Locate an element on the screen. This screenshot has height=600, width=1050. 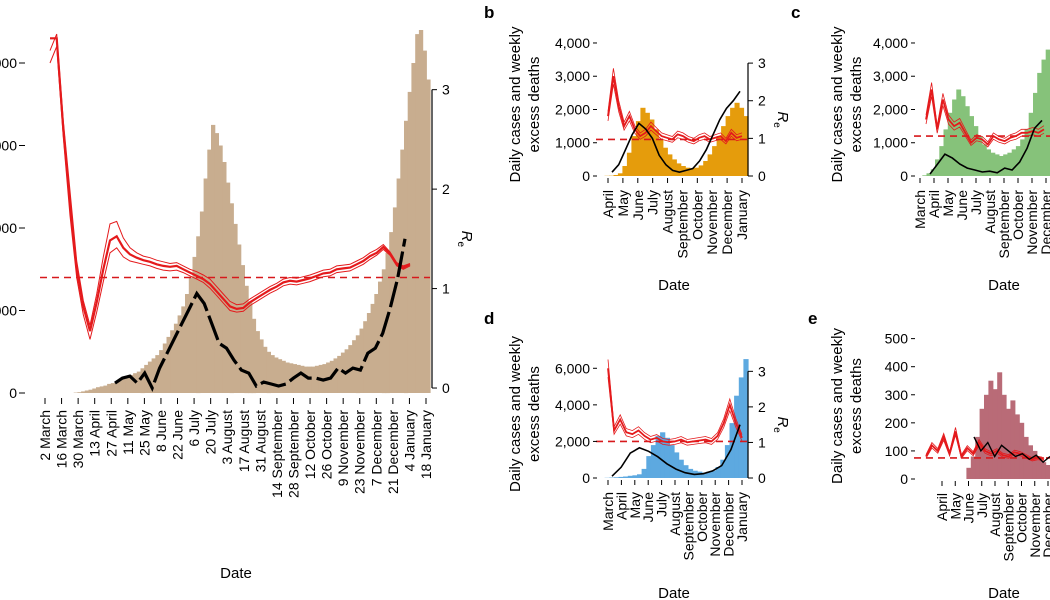
panel-e-x-axis-title: Date is located at coordinates (1004, 592).